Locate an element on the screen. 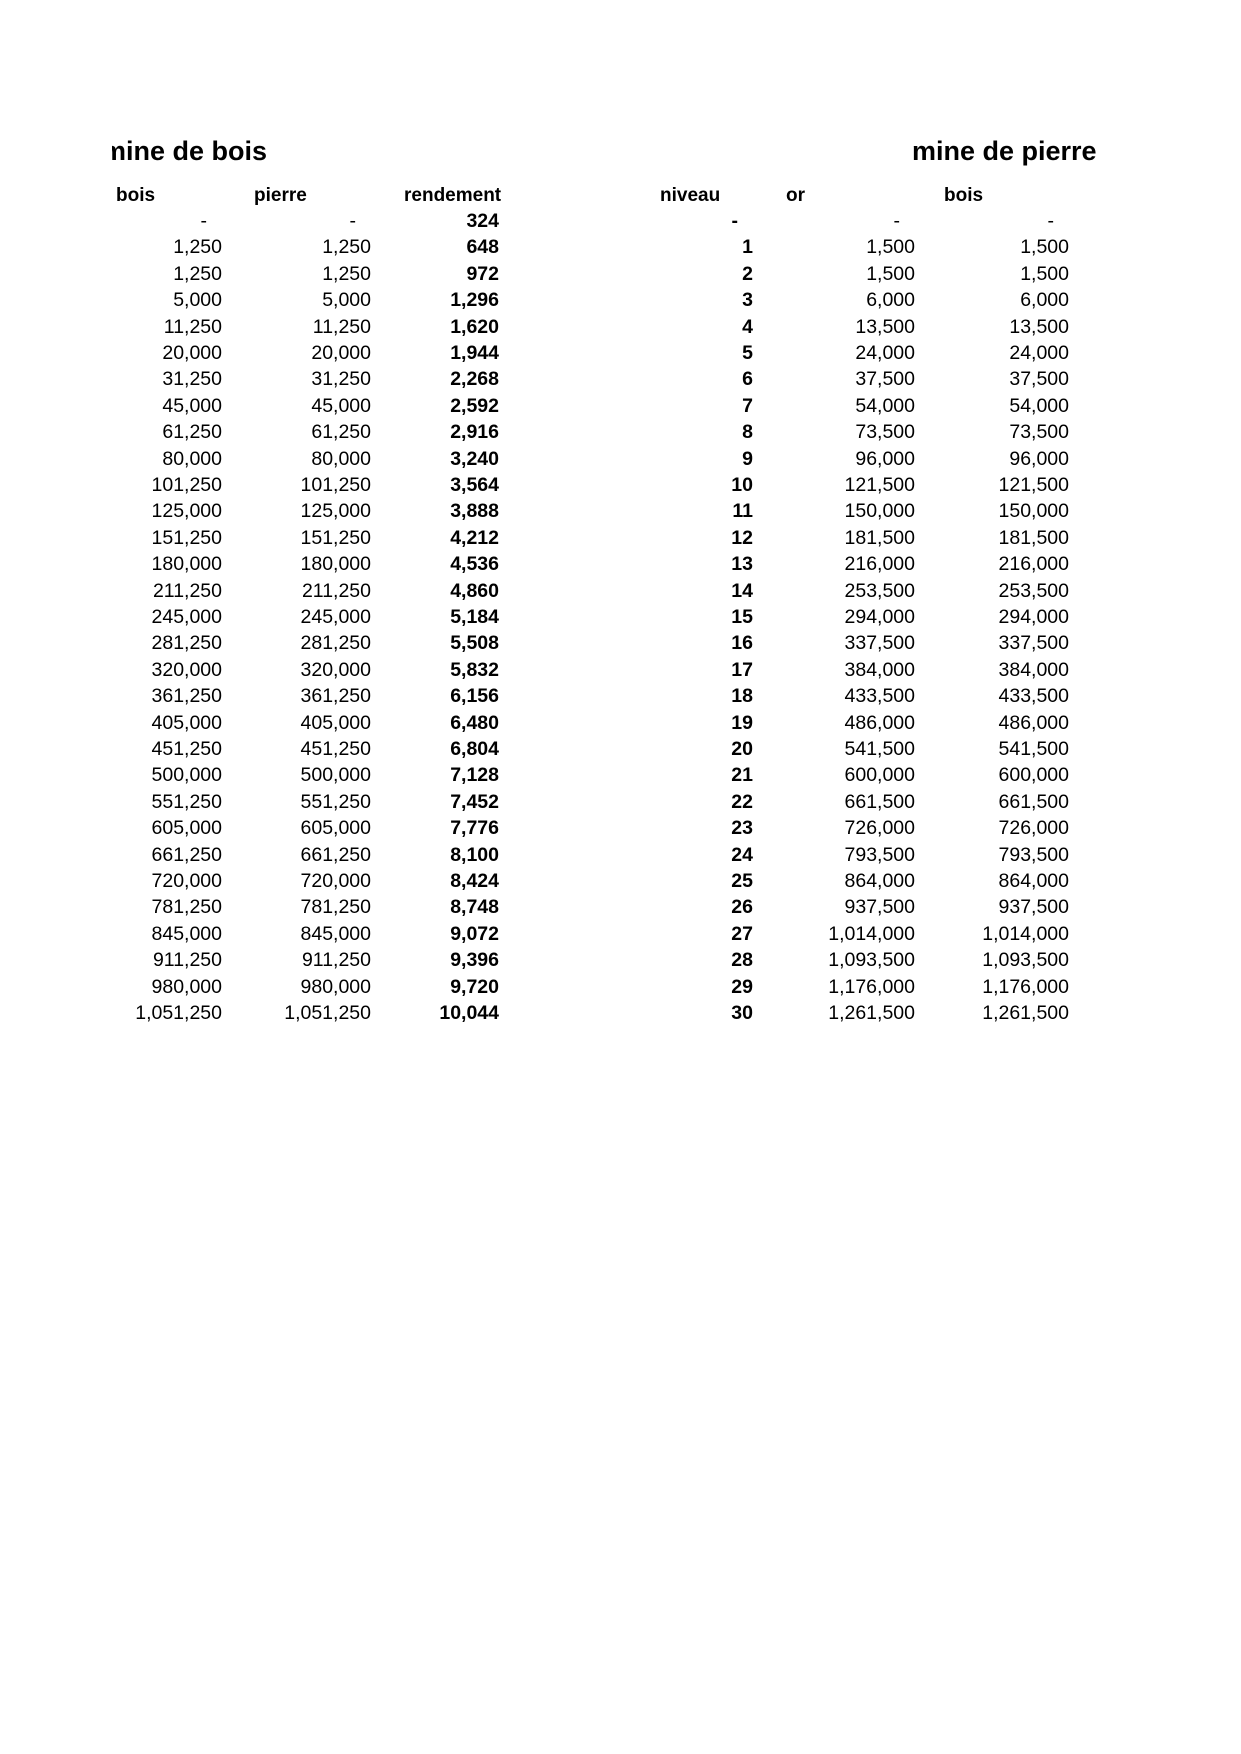 This screenshot has height=1754, width=1241. cell-rendement: 8,424 is located at coordinates (474, 881).